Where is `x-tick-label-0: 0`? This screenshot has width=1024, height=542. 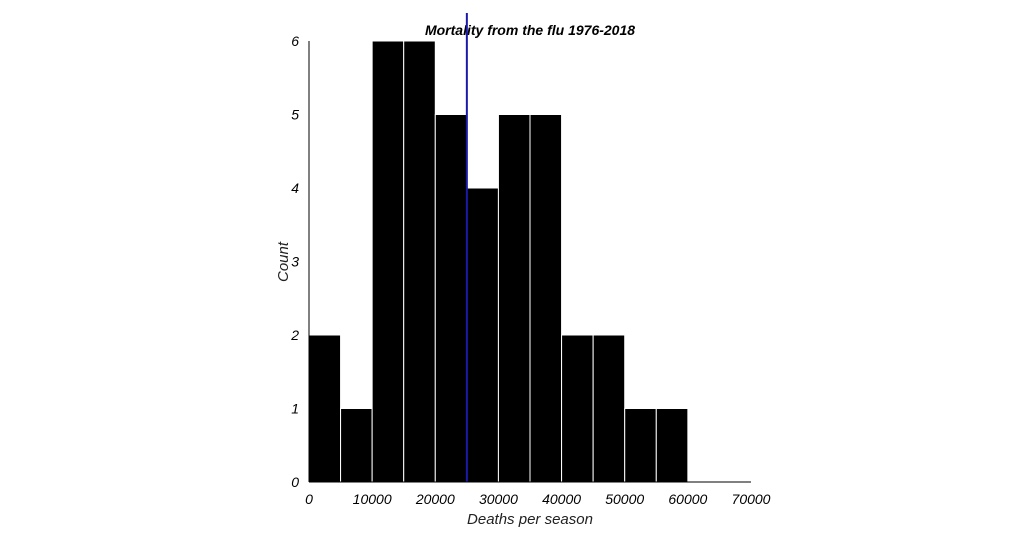
x-tick-label-0: 0 is located at coordinates (309, 499).